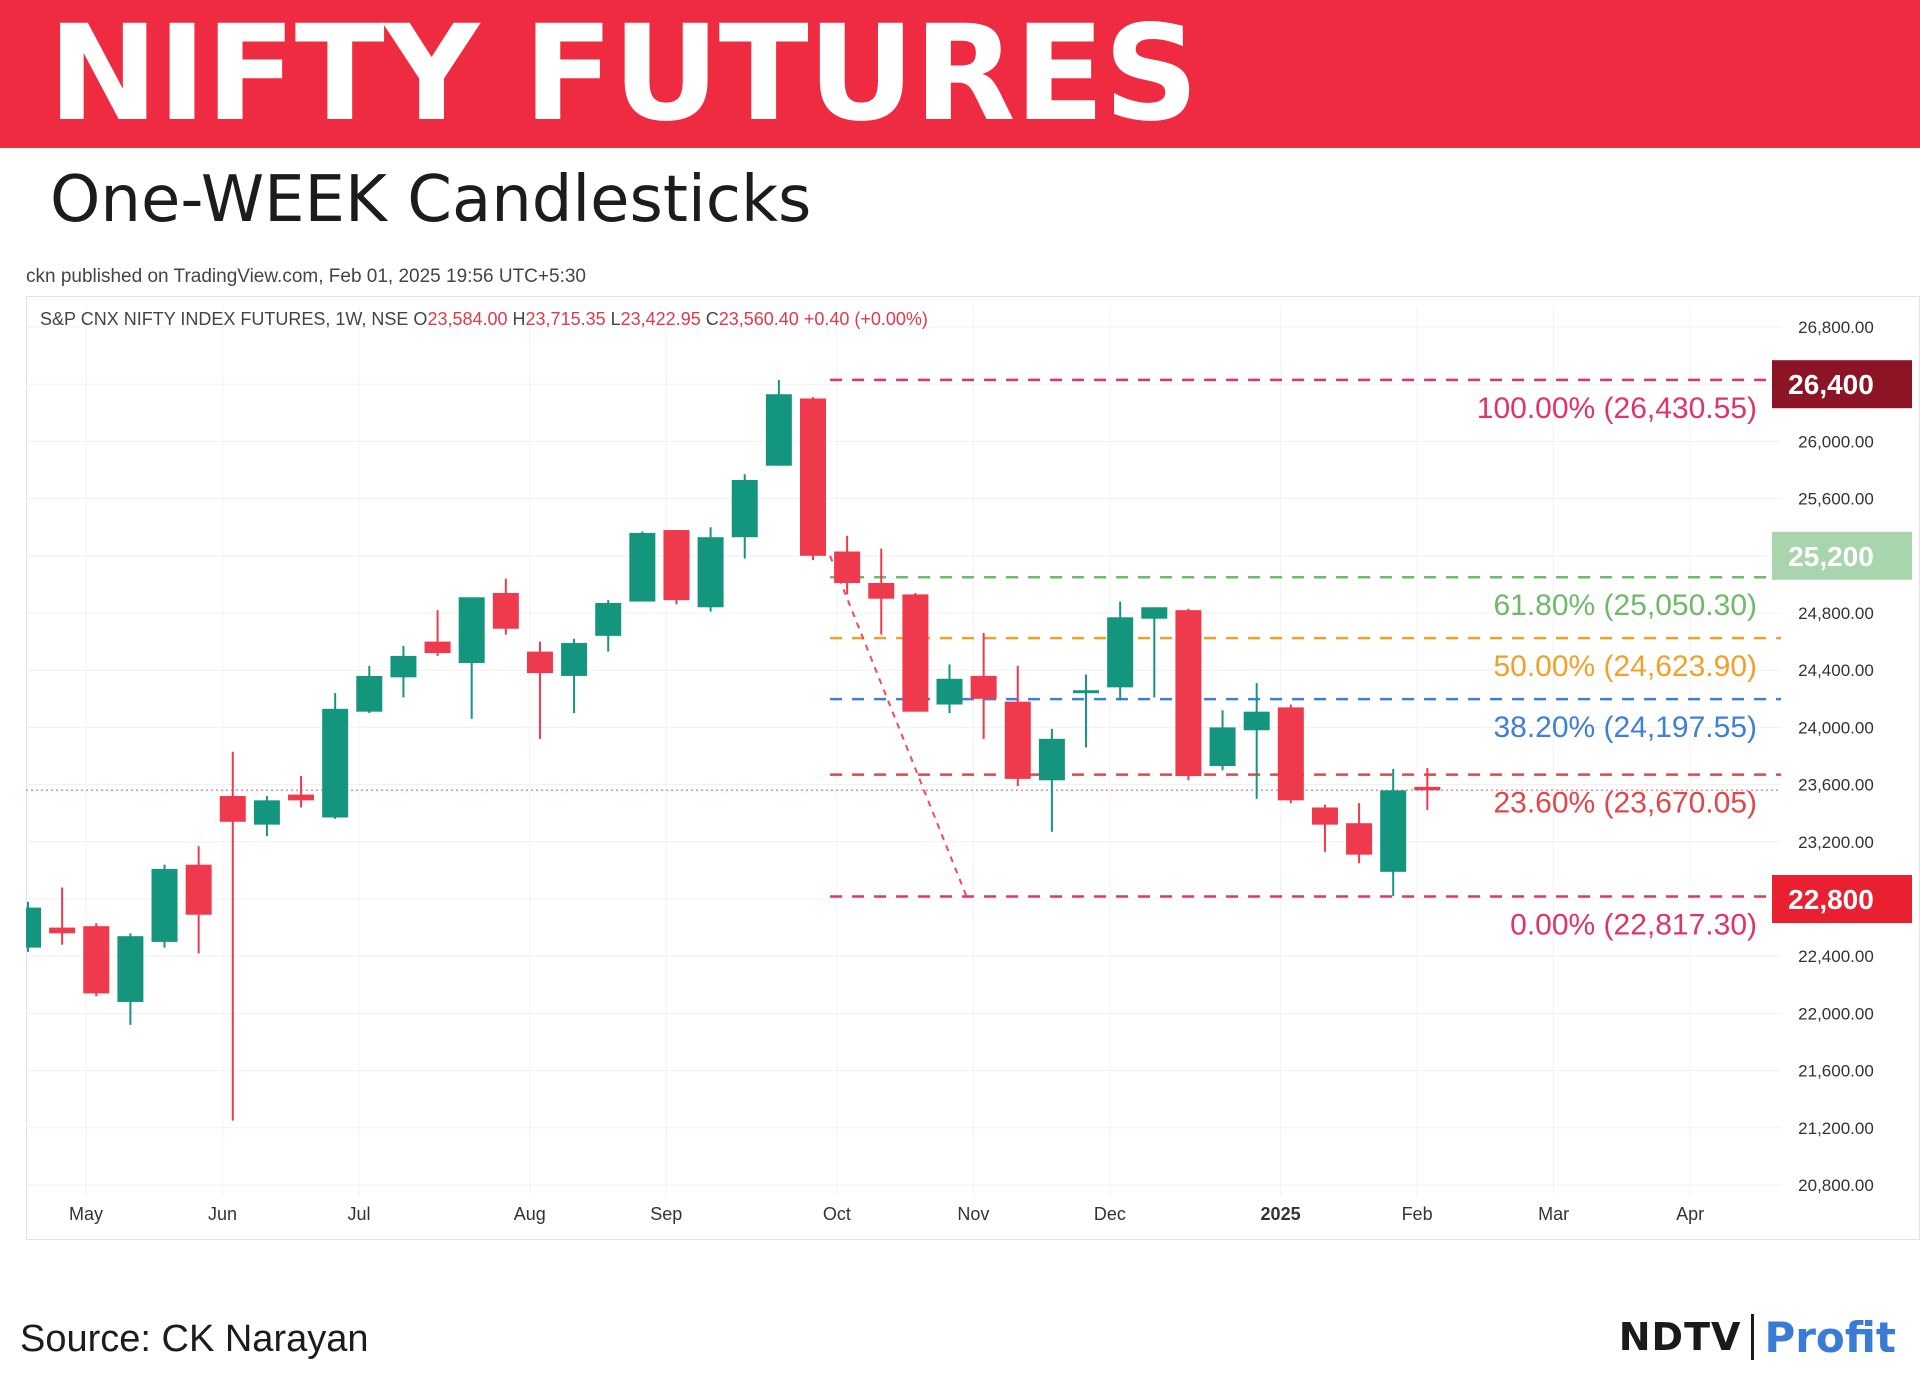 The height and width of the screenshot is (1388, 1920). I want to click on logo-ndtv-text: NDTV, so click(1680, 1337).